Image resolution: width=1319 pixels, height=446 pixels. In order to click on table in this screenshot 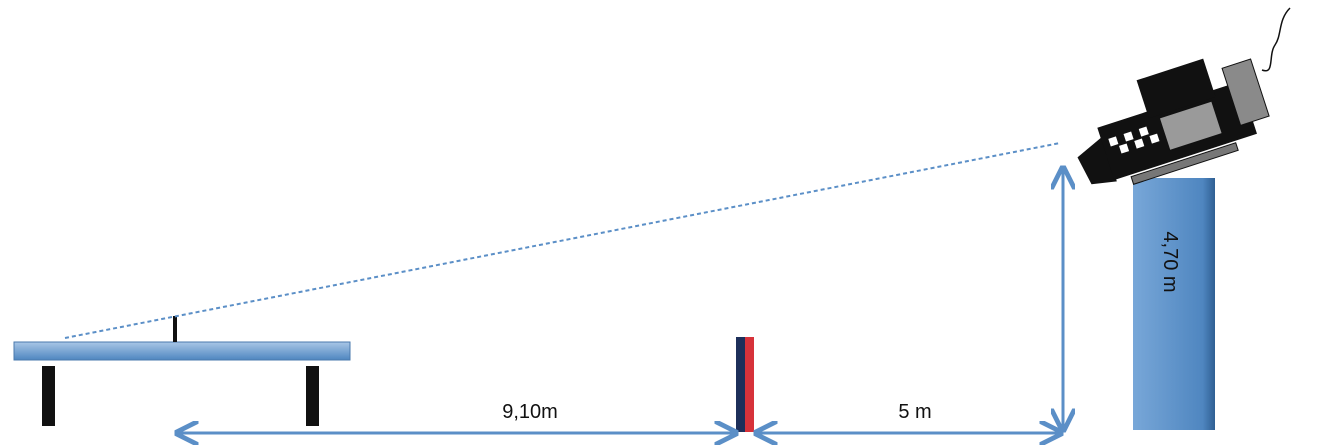, I will do `click(182, 371)`.